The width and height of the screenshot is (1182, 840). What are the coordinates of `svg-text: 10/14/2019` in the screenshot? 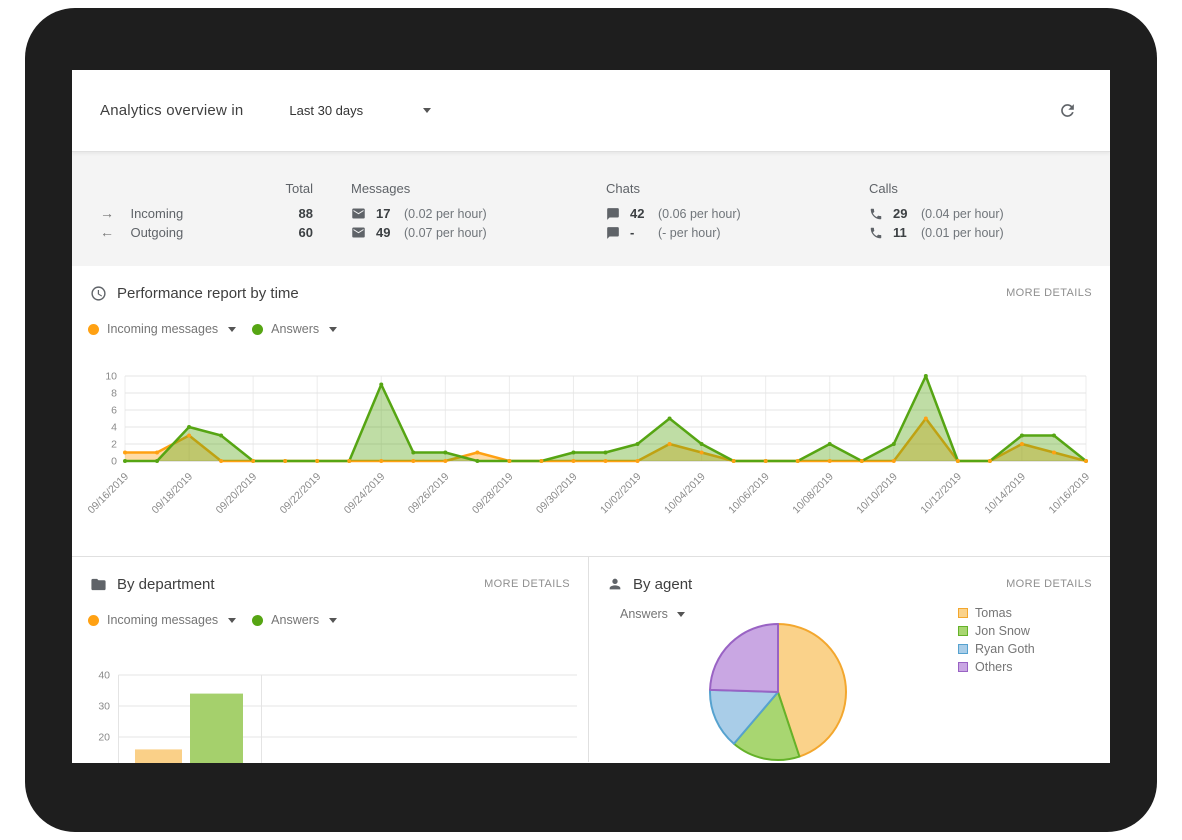 It's located at (1005, 494).